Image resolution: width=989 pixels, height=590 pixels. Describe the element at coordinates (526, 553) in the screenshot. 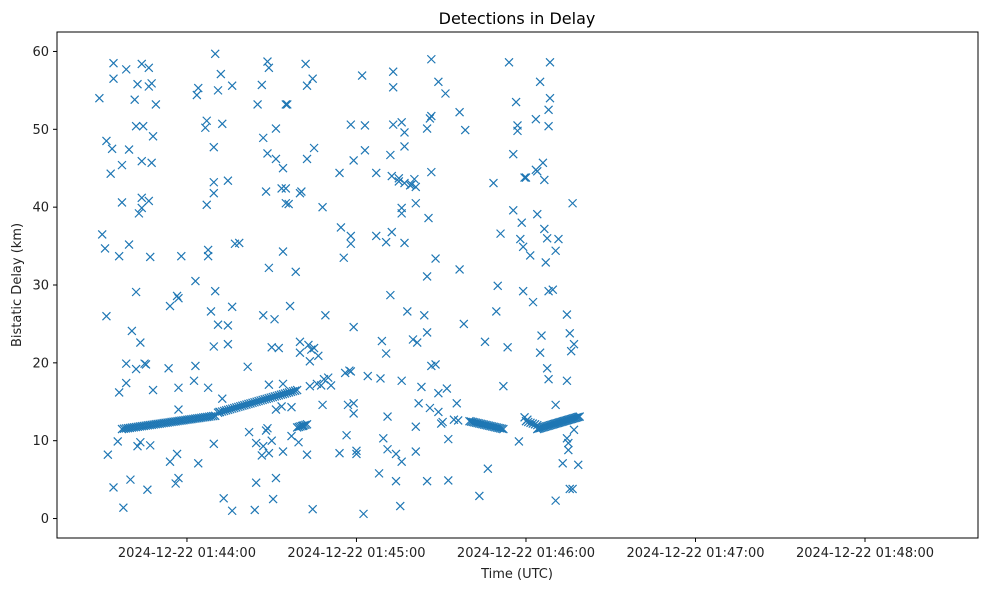

I see `x-tick-label: 2024-12-22 01:46:00` at that location.